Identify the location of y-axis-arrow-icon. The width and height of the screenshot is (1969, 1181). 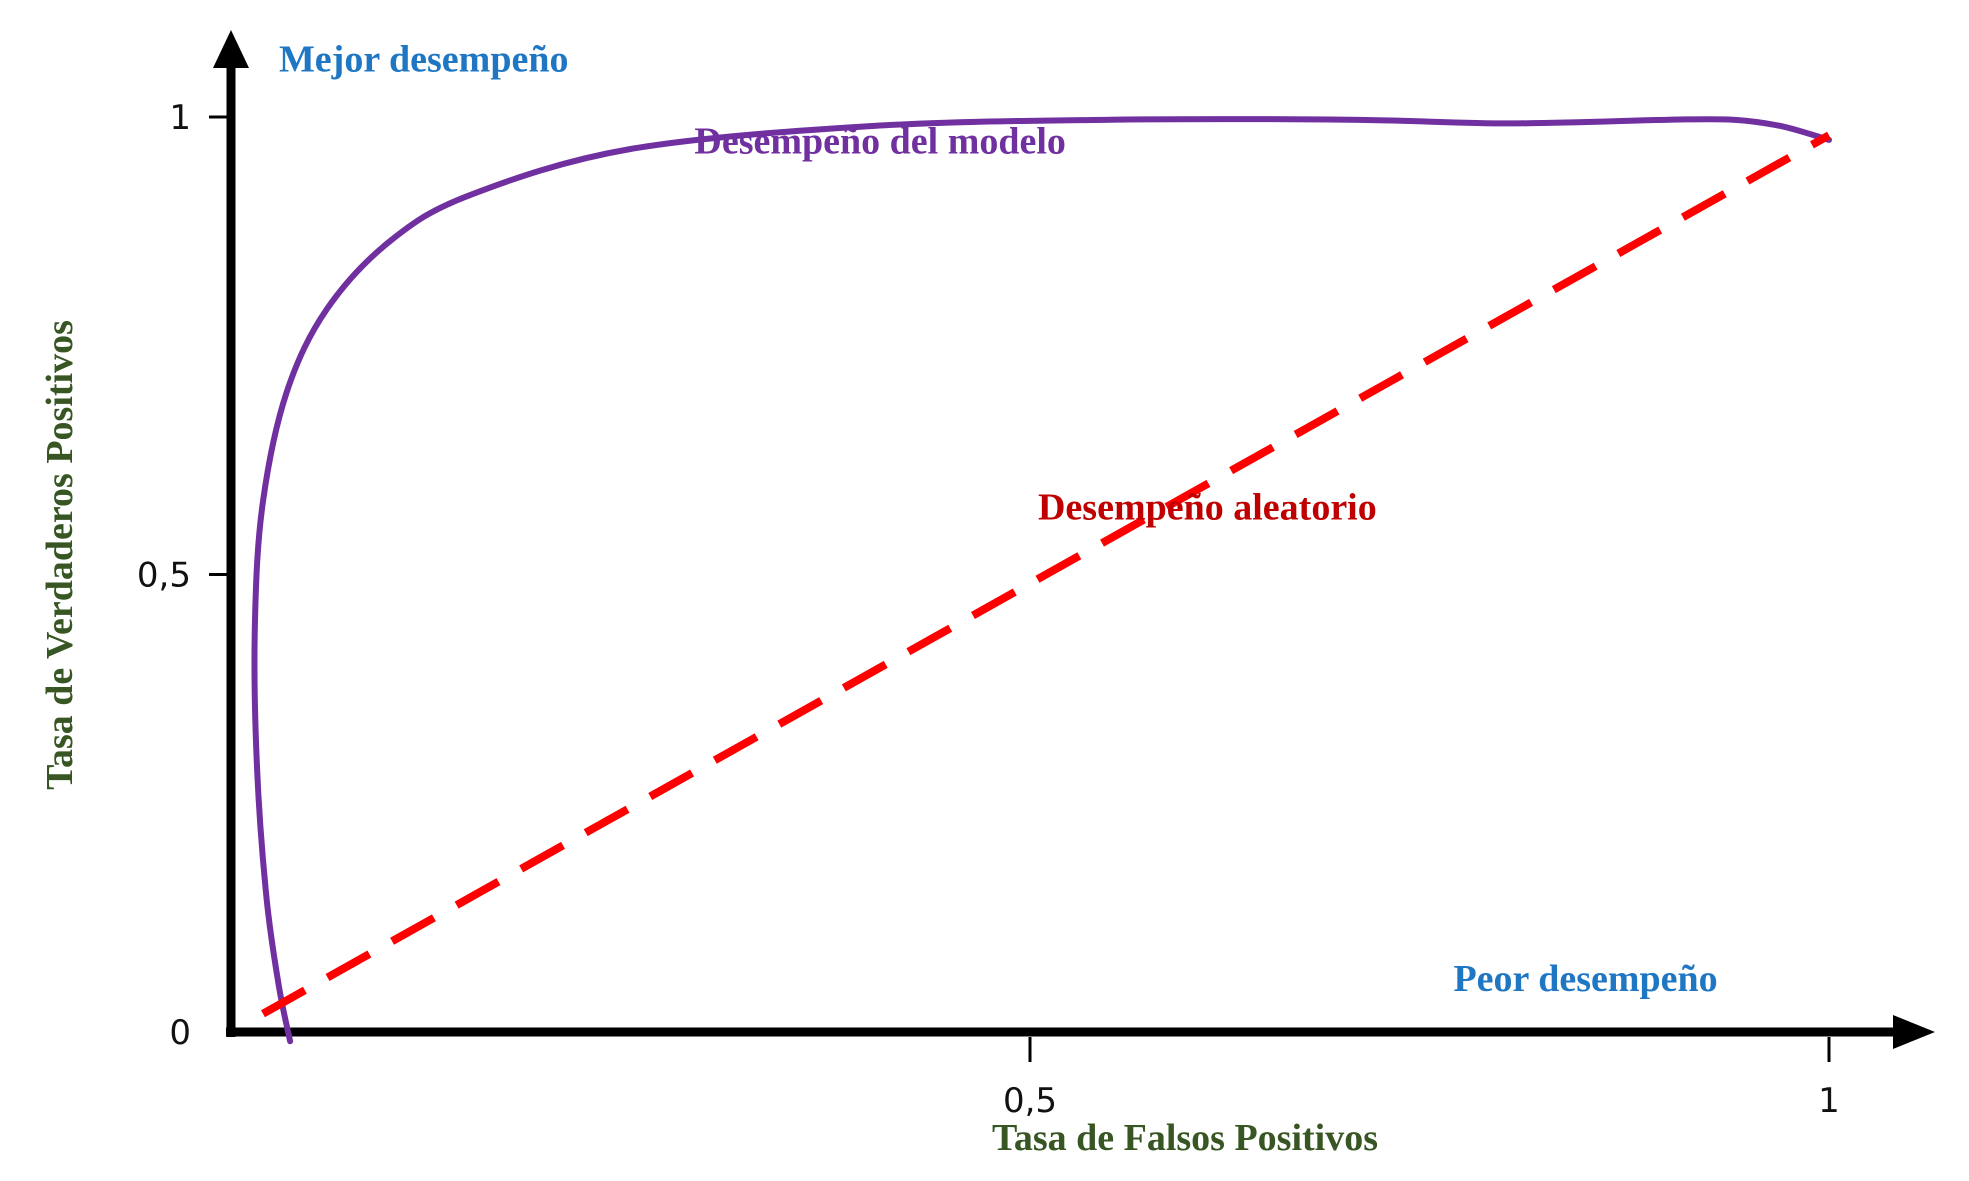
(231, 49).